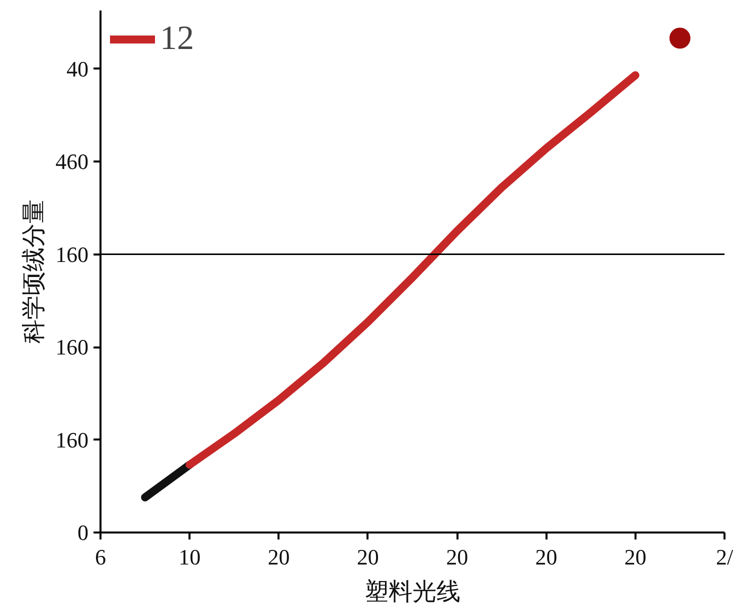  What do you see at coordinates (34, 272) in the screenshot?
I see `y-axis-title: 科学顷绒分量` at bounding box center [34, 272].